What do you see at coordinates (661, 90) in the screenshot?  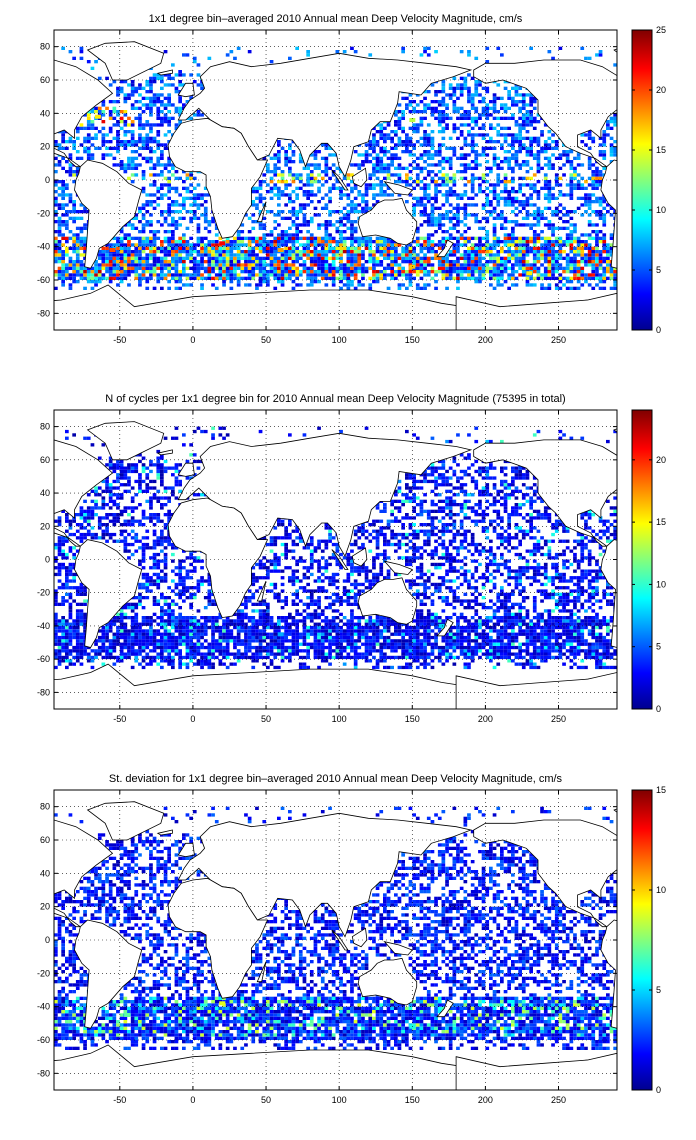 I see `colorbar-tick-label: 20` at bounding box center [661, 90].